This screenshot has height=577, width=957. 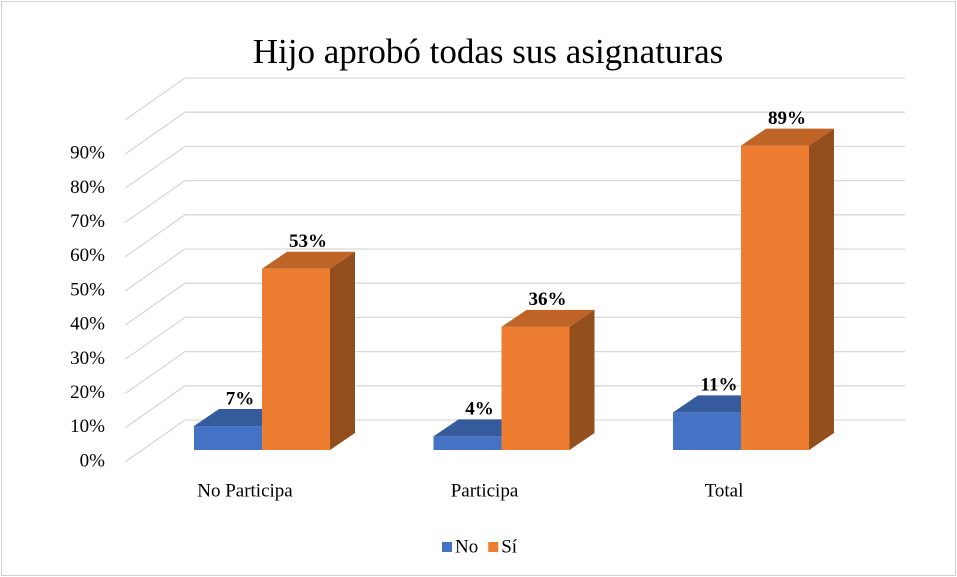 I want to click on y-tick-label: 0%, so click(x=93, y=460).